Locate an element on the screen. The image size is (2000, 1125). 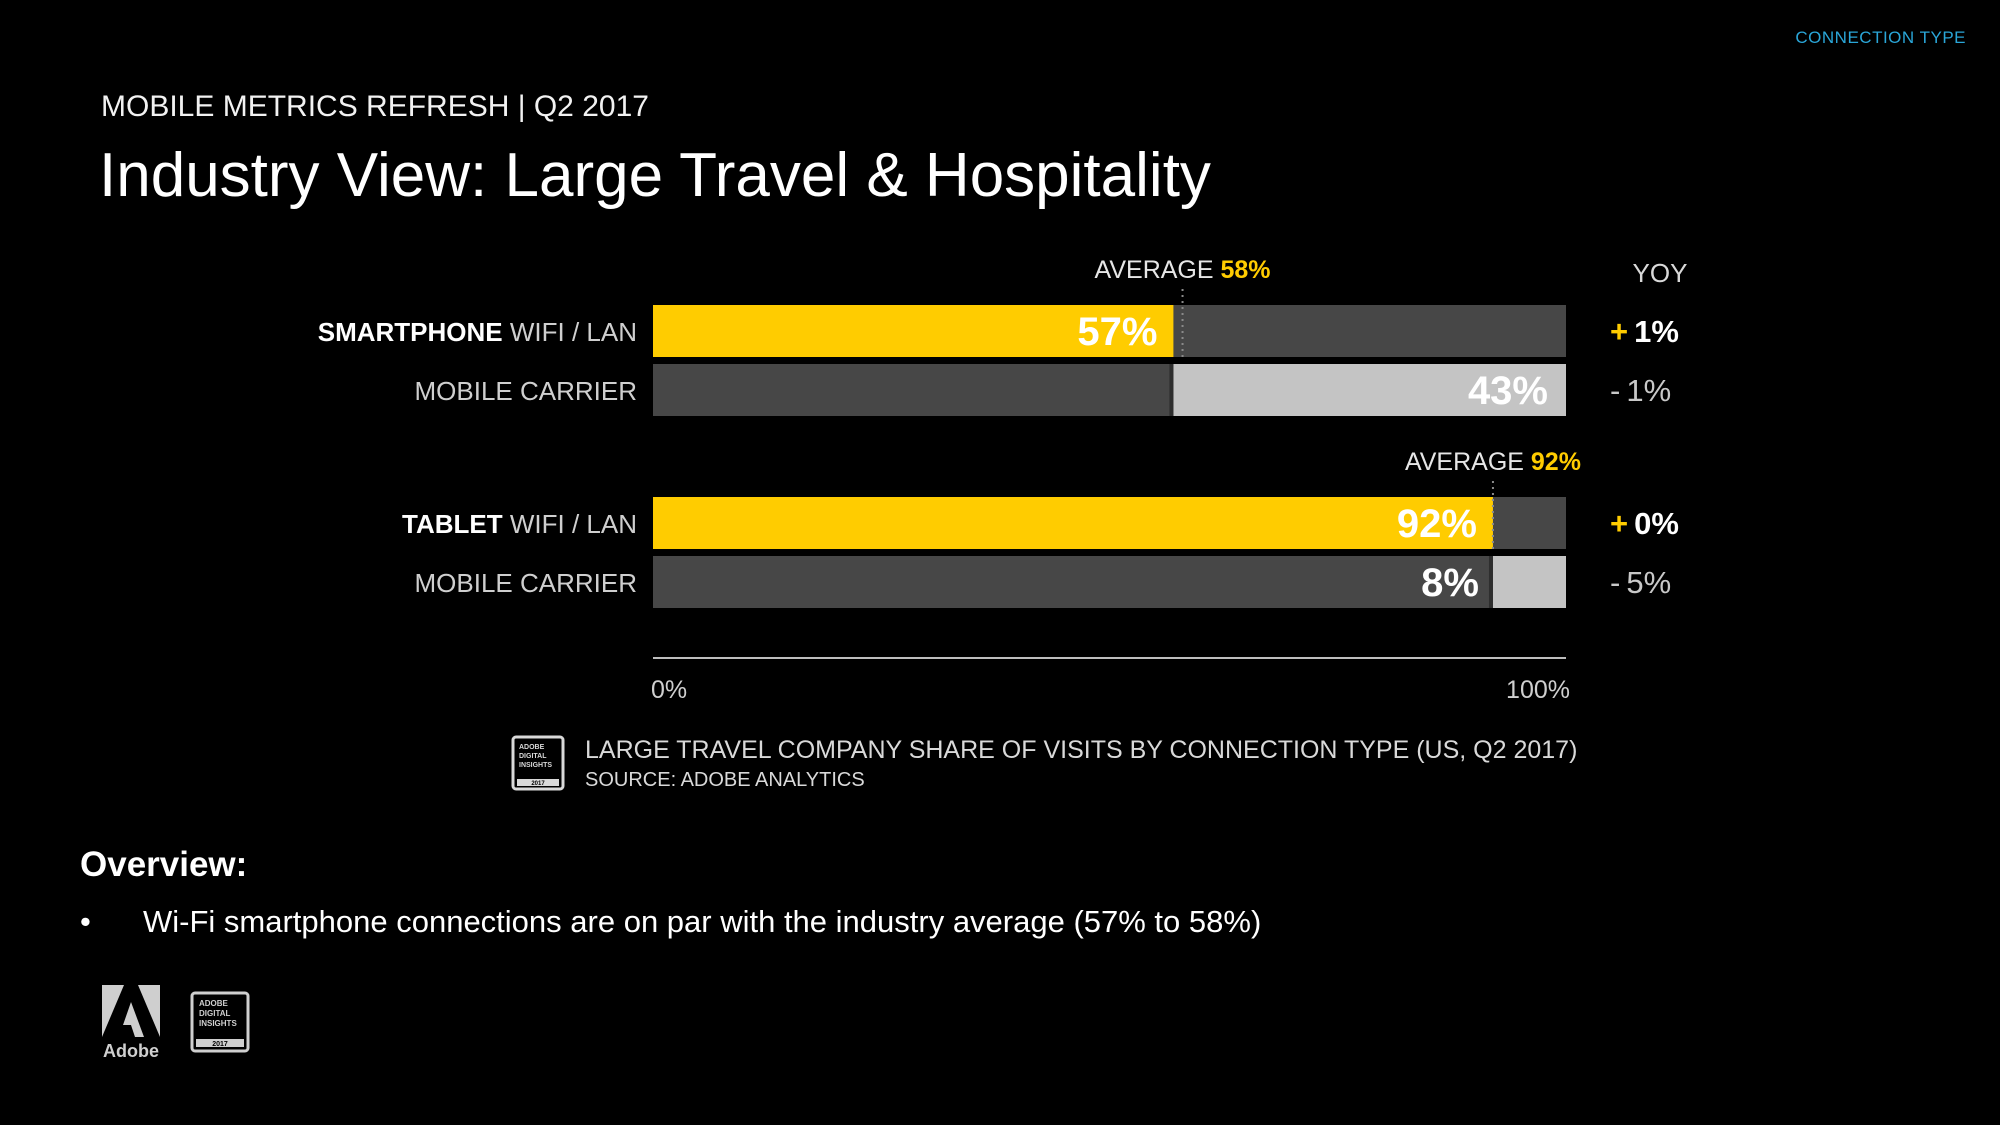
yoy-value: -1% is located at coordinates (1640, 390).